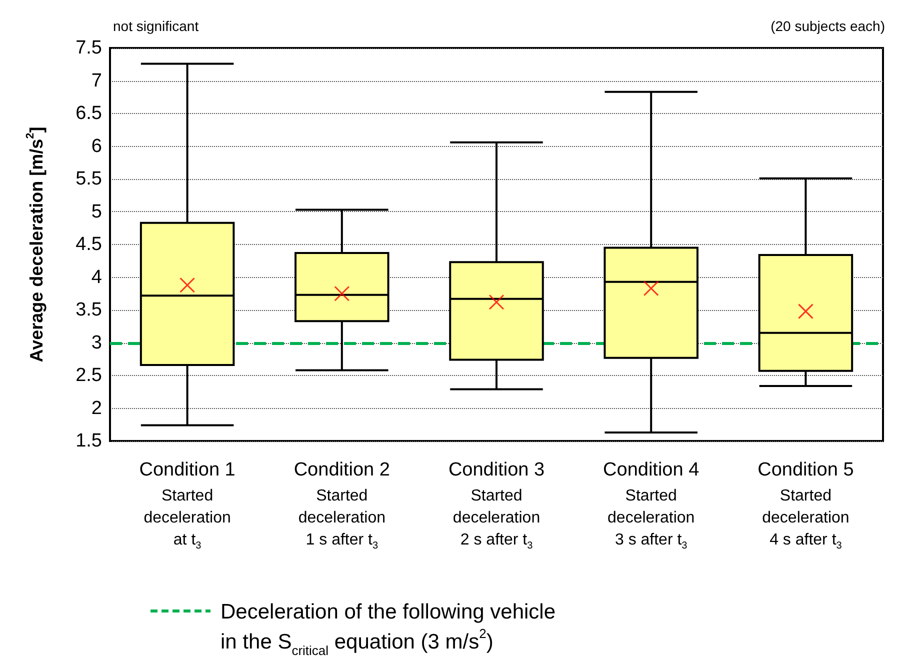  Describe the element at coordinates (96, 146) in the screenshot. I see `y-tick-label: 6` at that location.